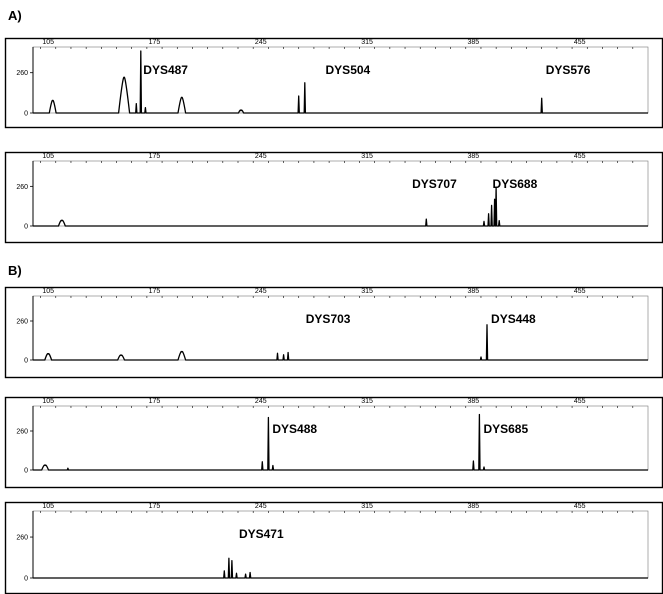  I want to click on section-label-b: B), so click(15, 270).